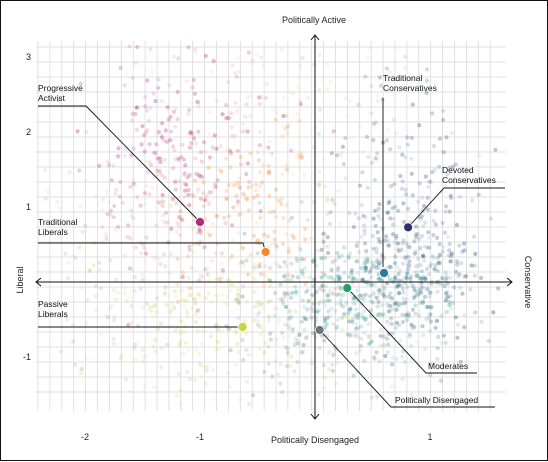 The height and width of the screenshot is (462, 548). Describe the element at coordinates (85, 437) in the screenshot. I see `x-tick-label: -2` at that location.